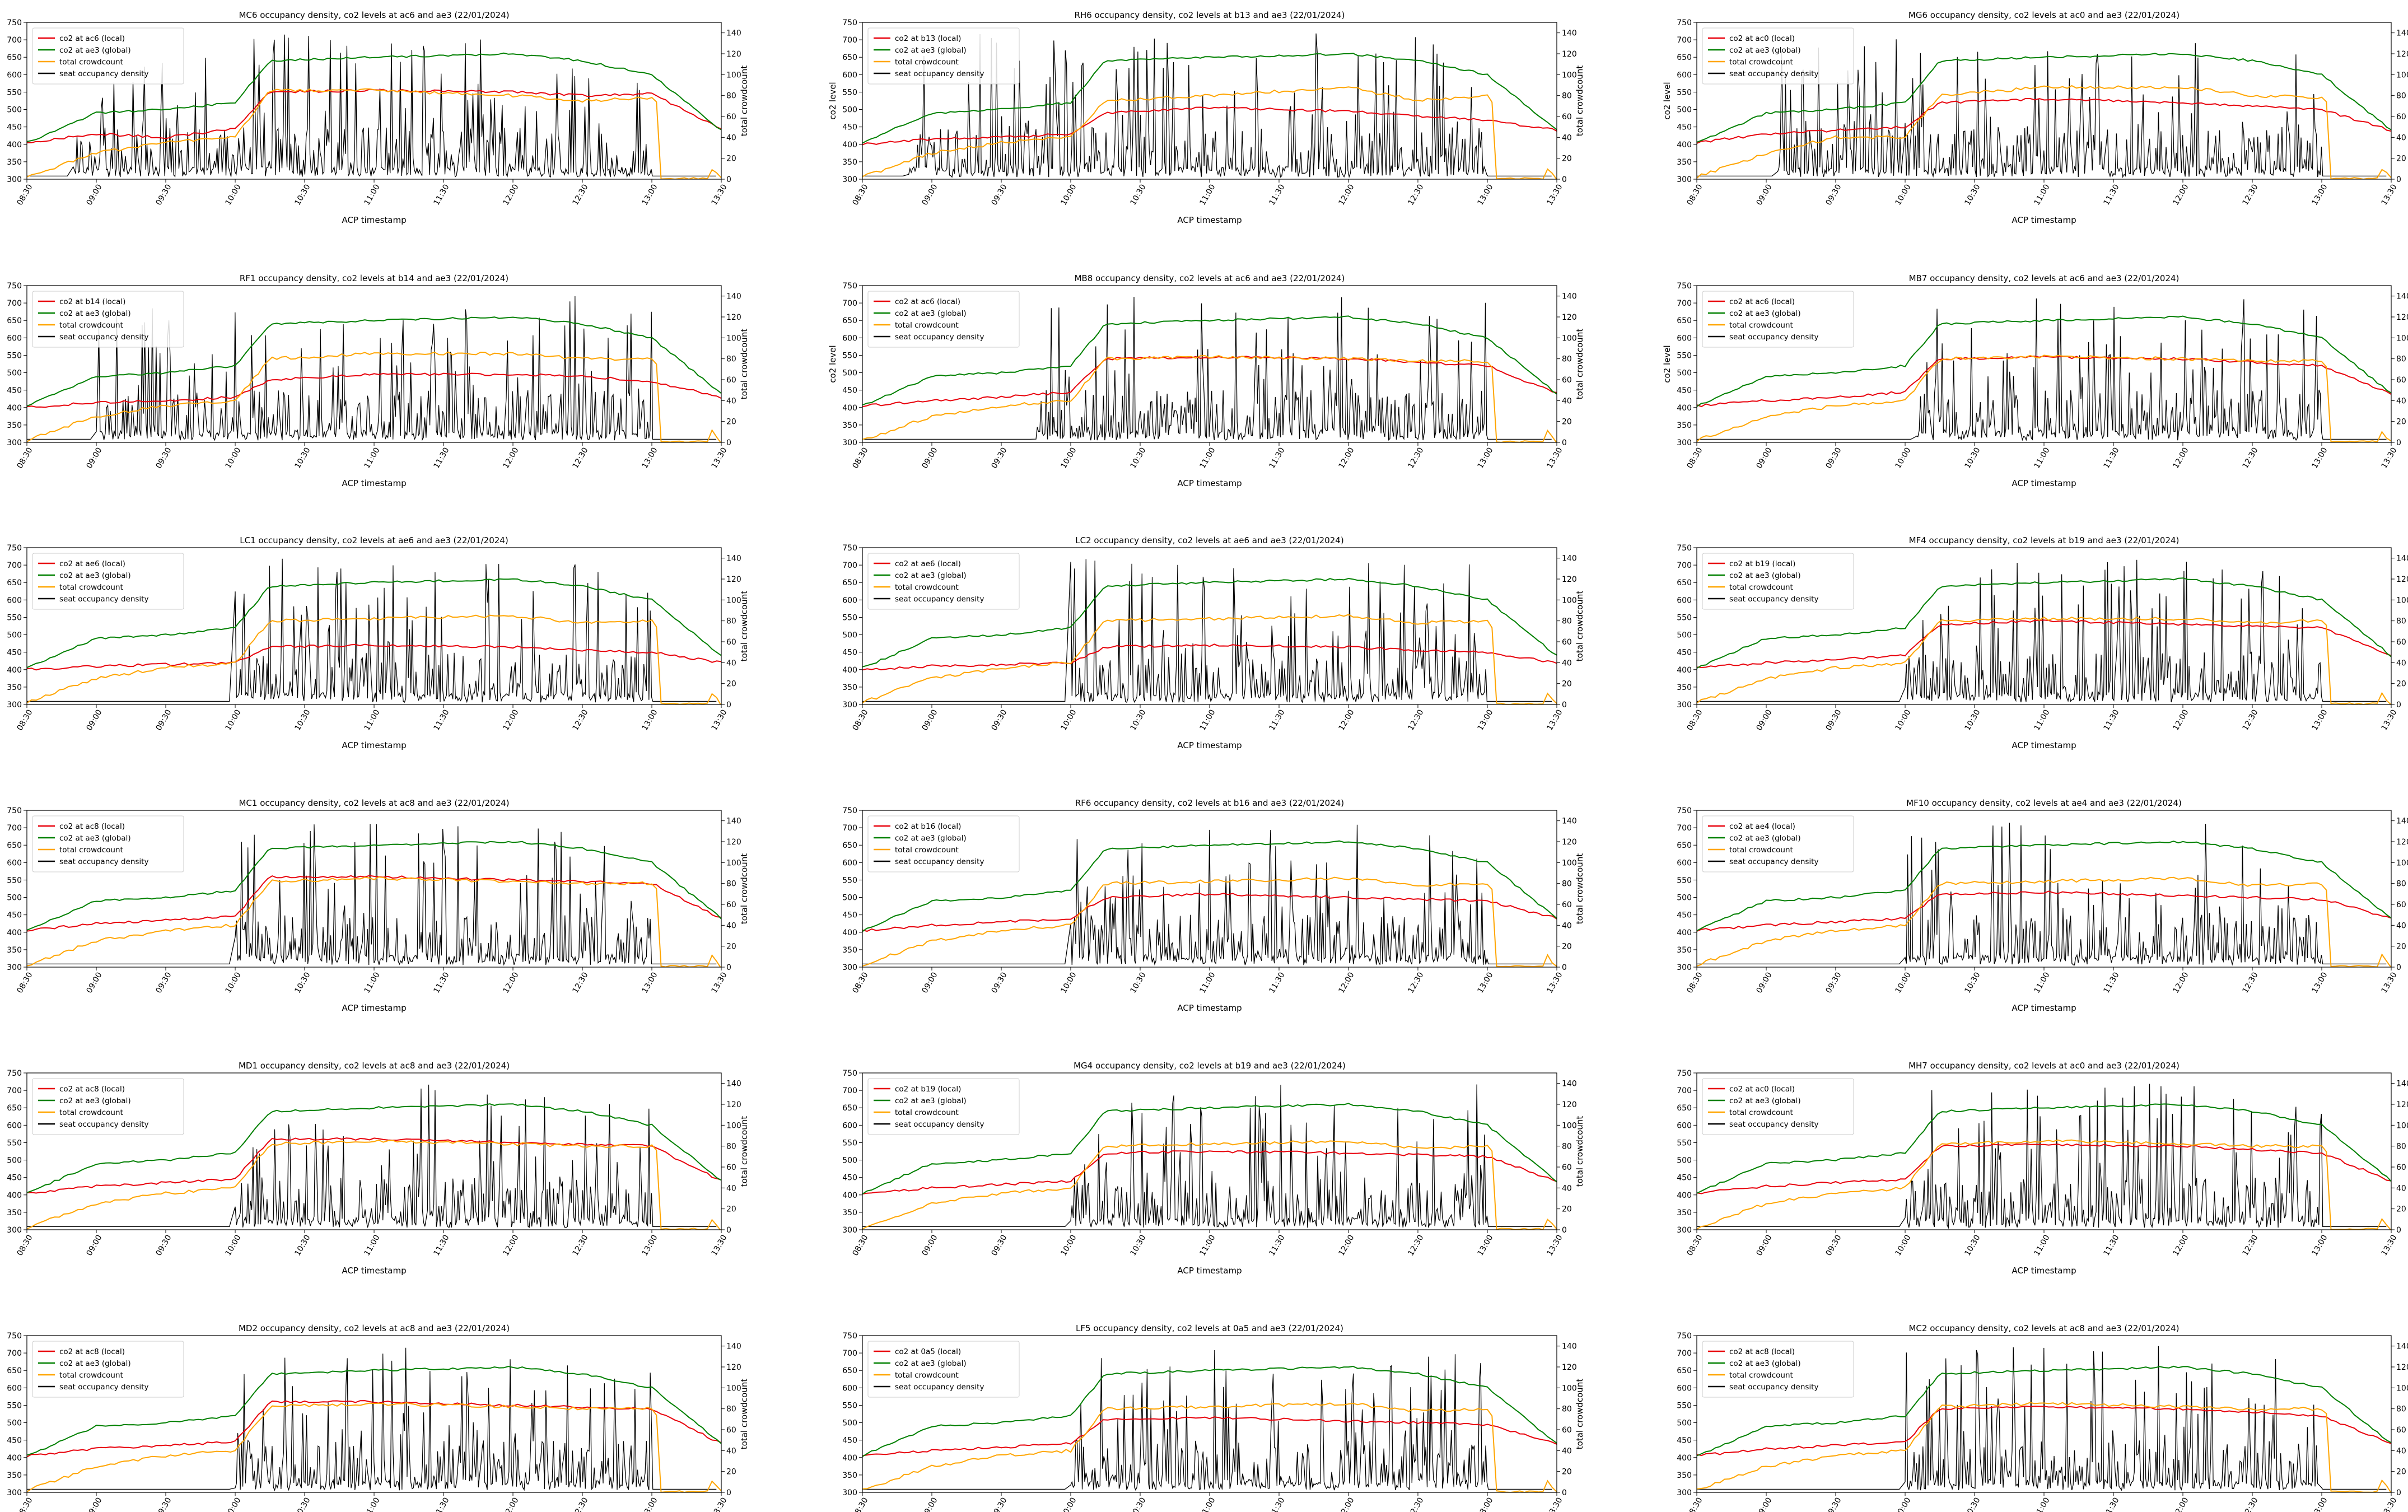  Describe the element at coordinates (1762, 1090) in the screenshot. I see `legend-label: co2 at ac0 (local)` at that location.